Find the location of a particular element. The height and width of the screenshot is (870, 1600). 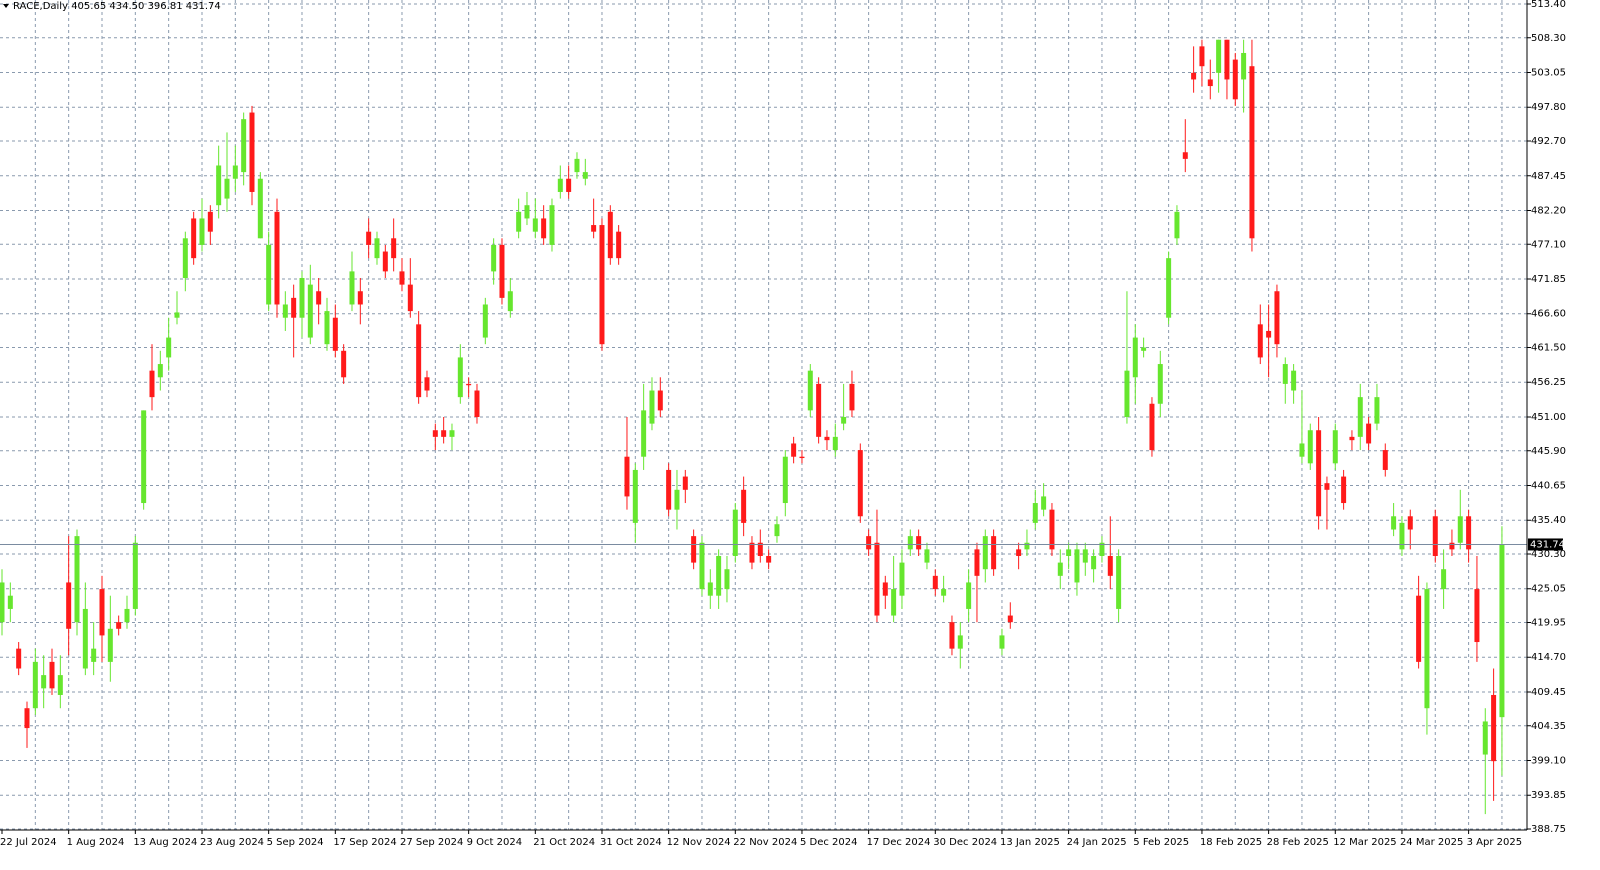

y-tick-label: 503.05 is located at coordinates (1548, 73).